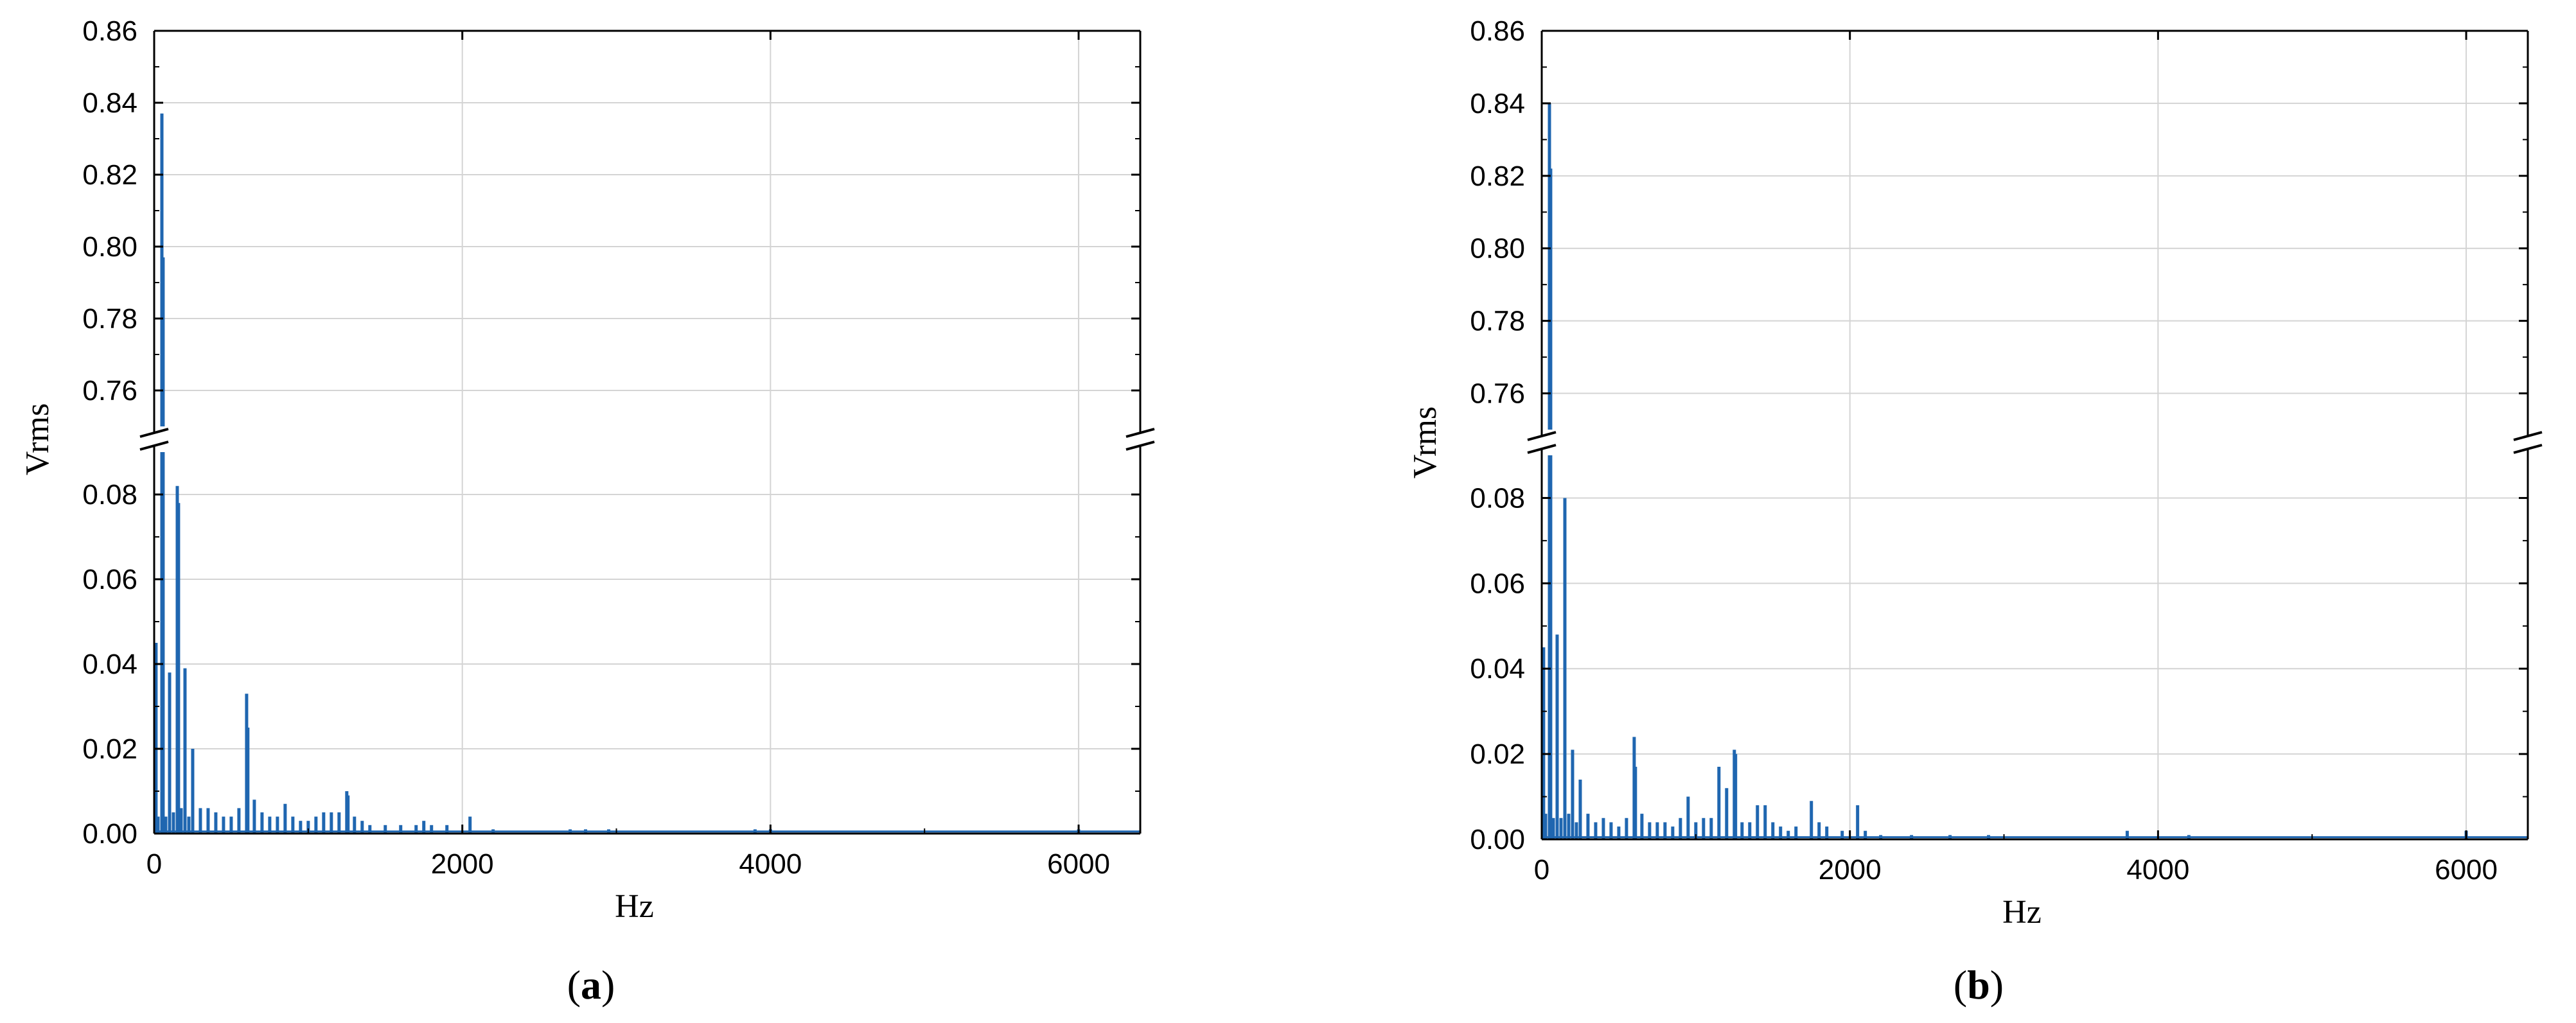  Describe the element at coordinates (591, 985) in the screenshot. I see `panel-label: (a)` at that location.